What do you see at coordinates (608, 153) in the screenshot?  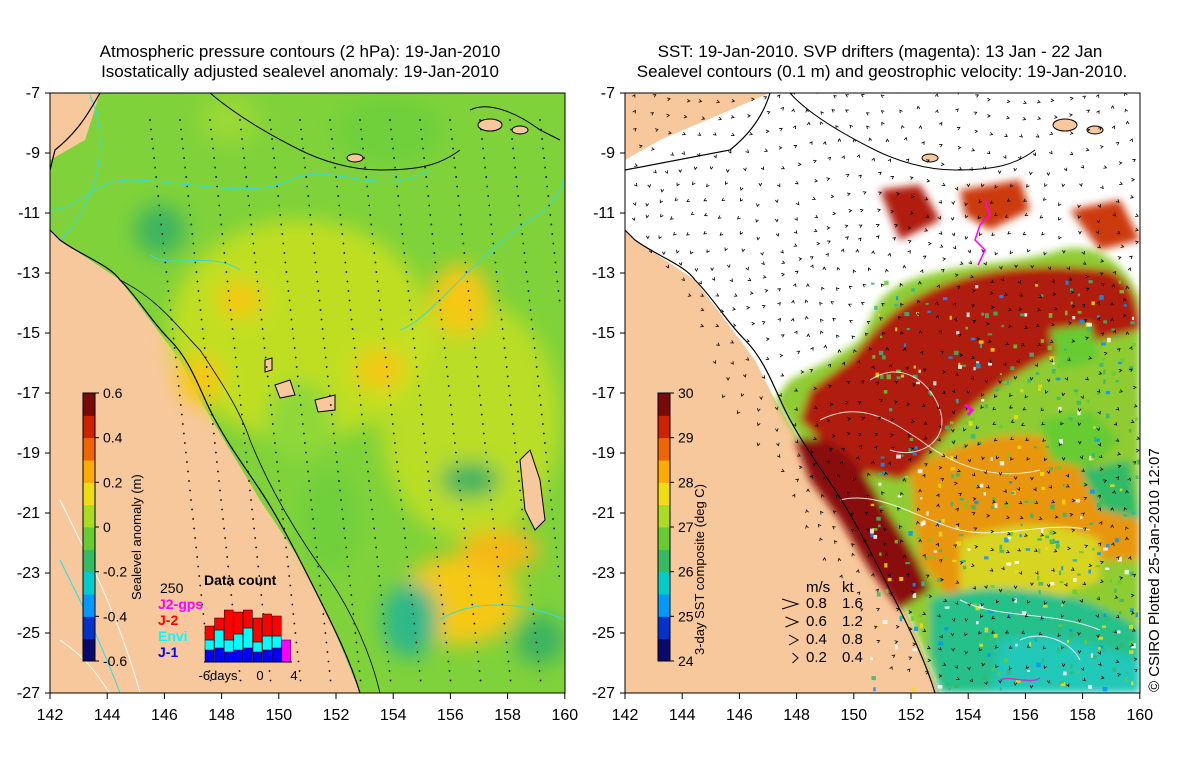 I see `lat-tick-label: -9` at bounding box center [608, 153].